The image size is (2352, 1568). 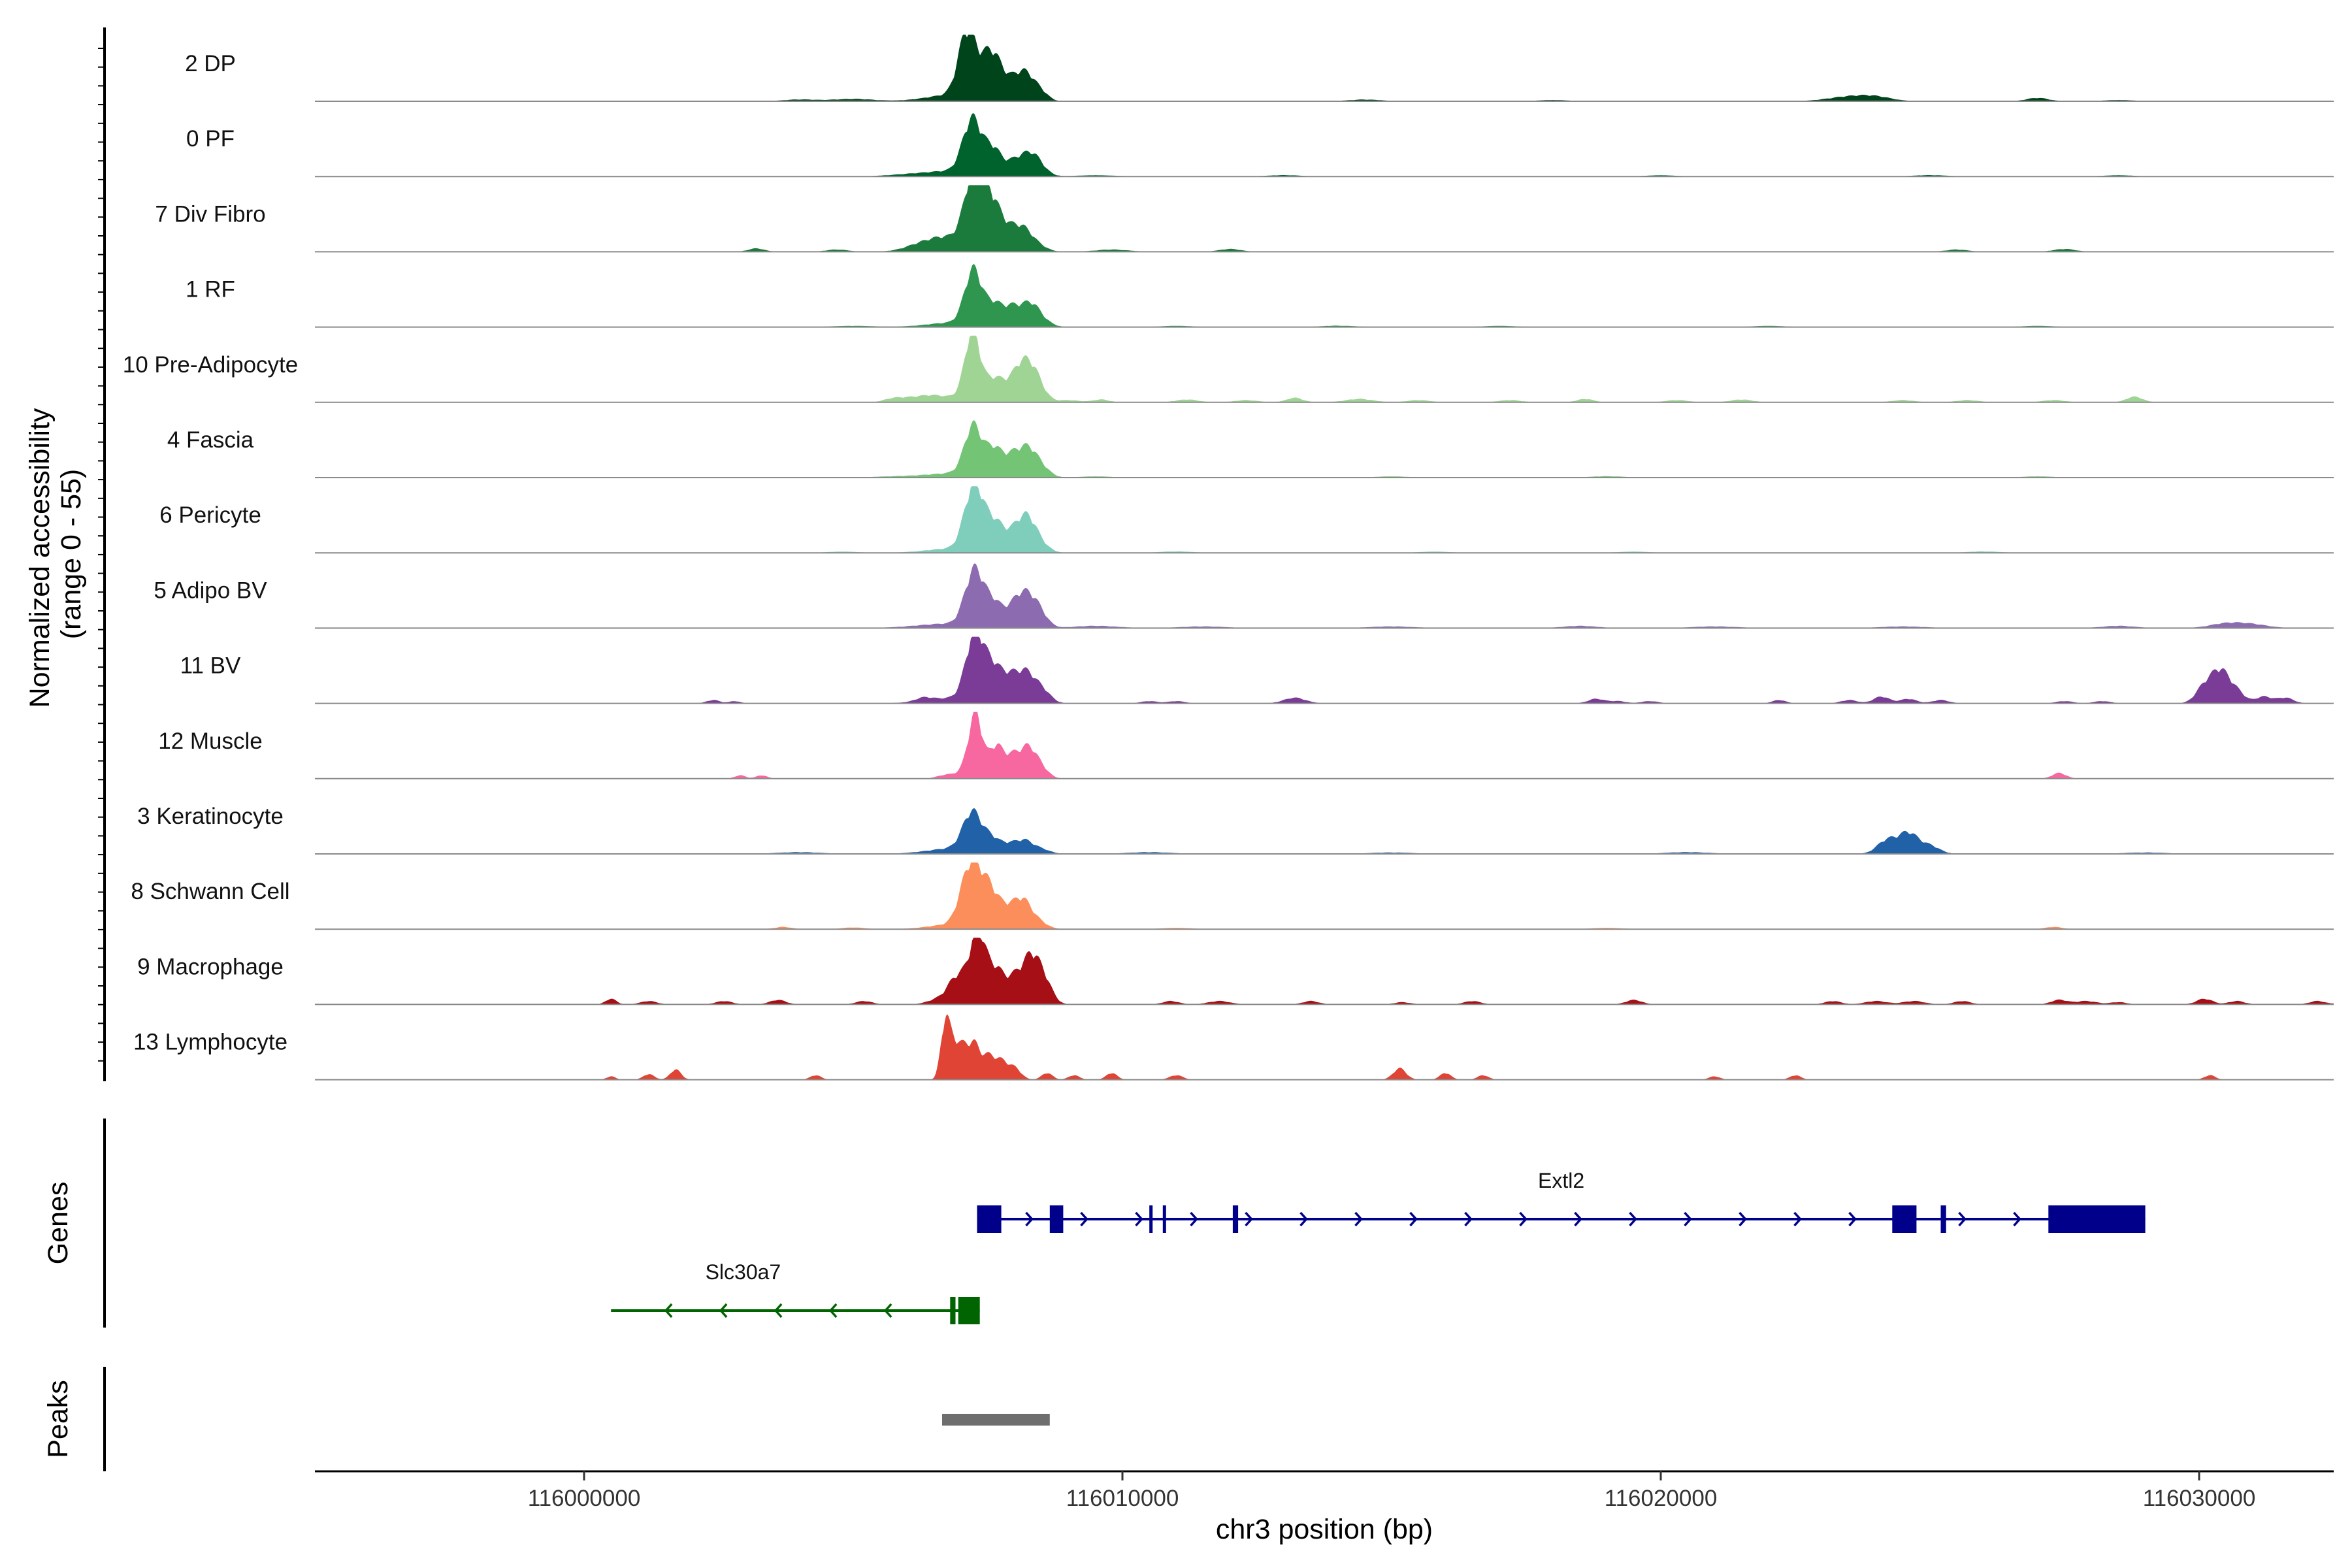 I want to click on track-9-macrophage: 9 Macrophage, so click(x=1235, y=971).